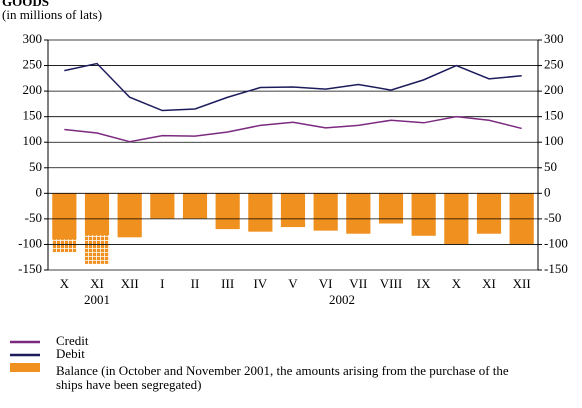  I want to click on y-tick-label: 0, so click(39, 191).